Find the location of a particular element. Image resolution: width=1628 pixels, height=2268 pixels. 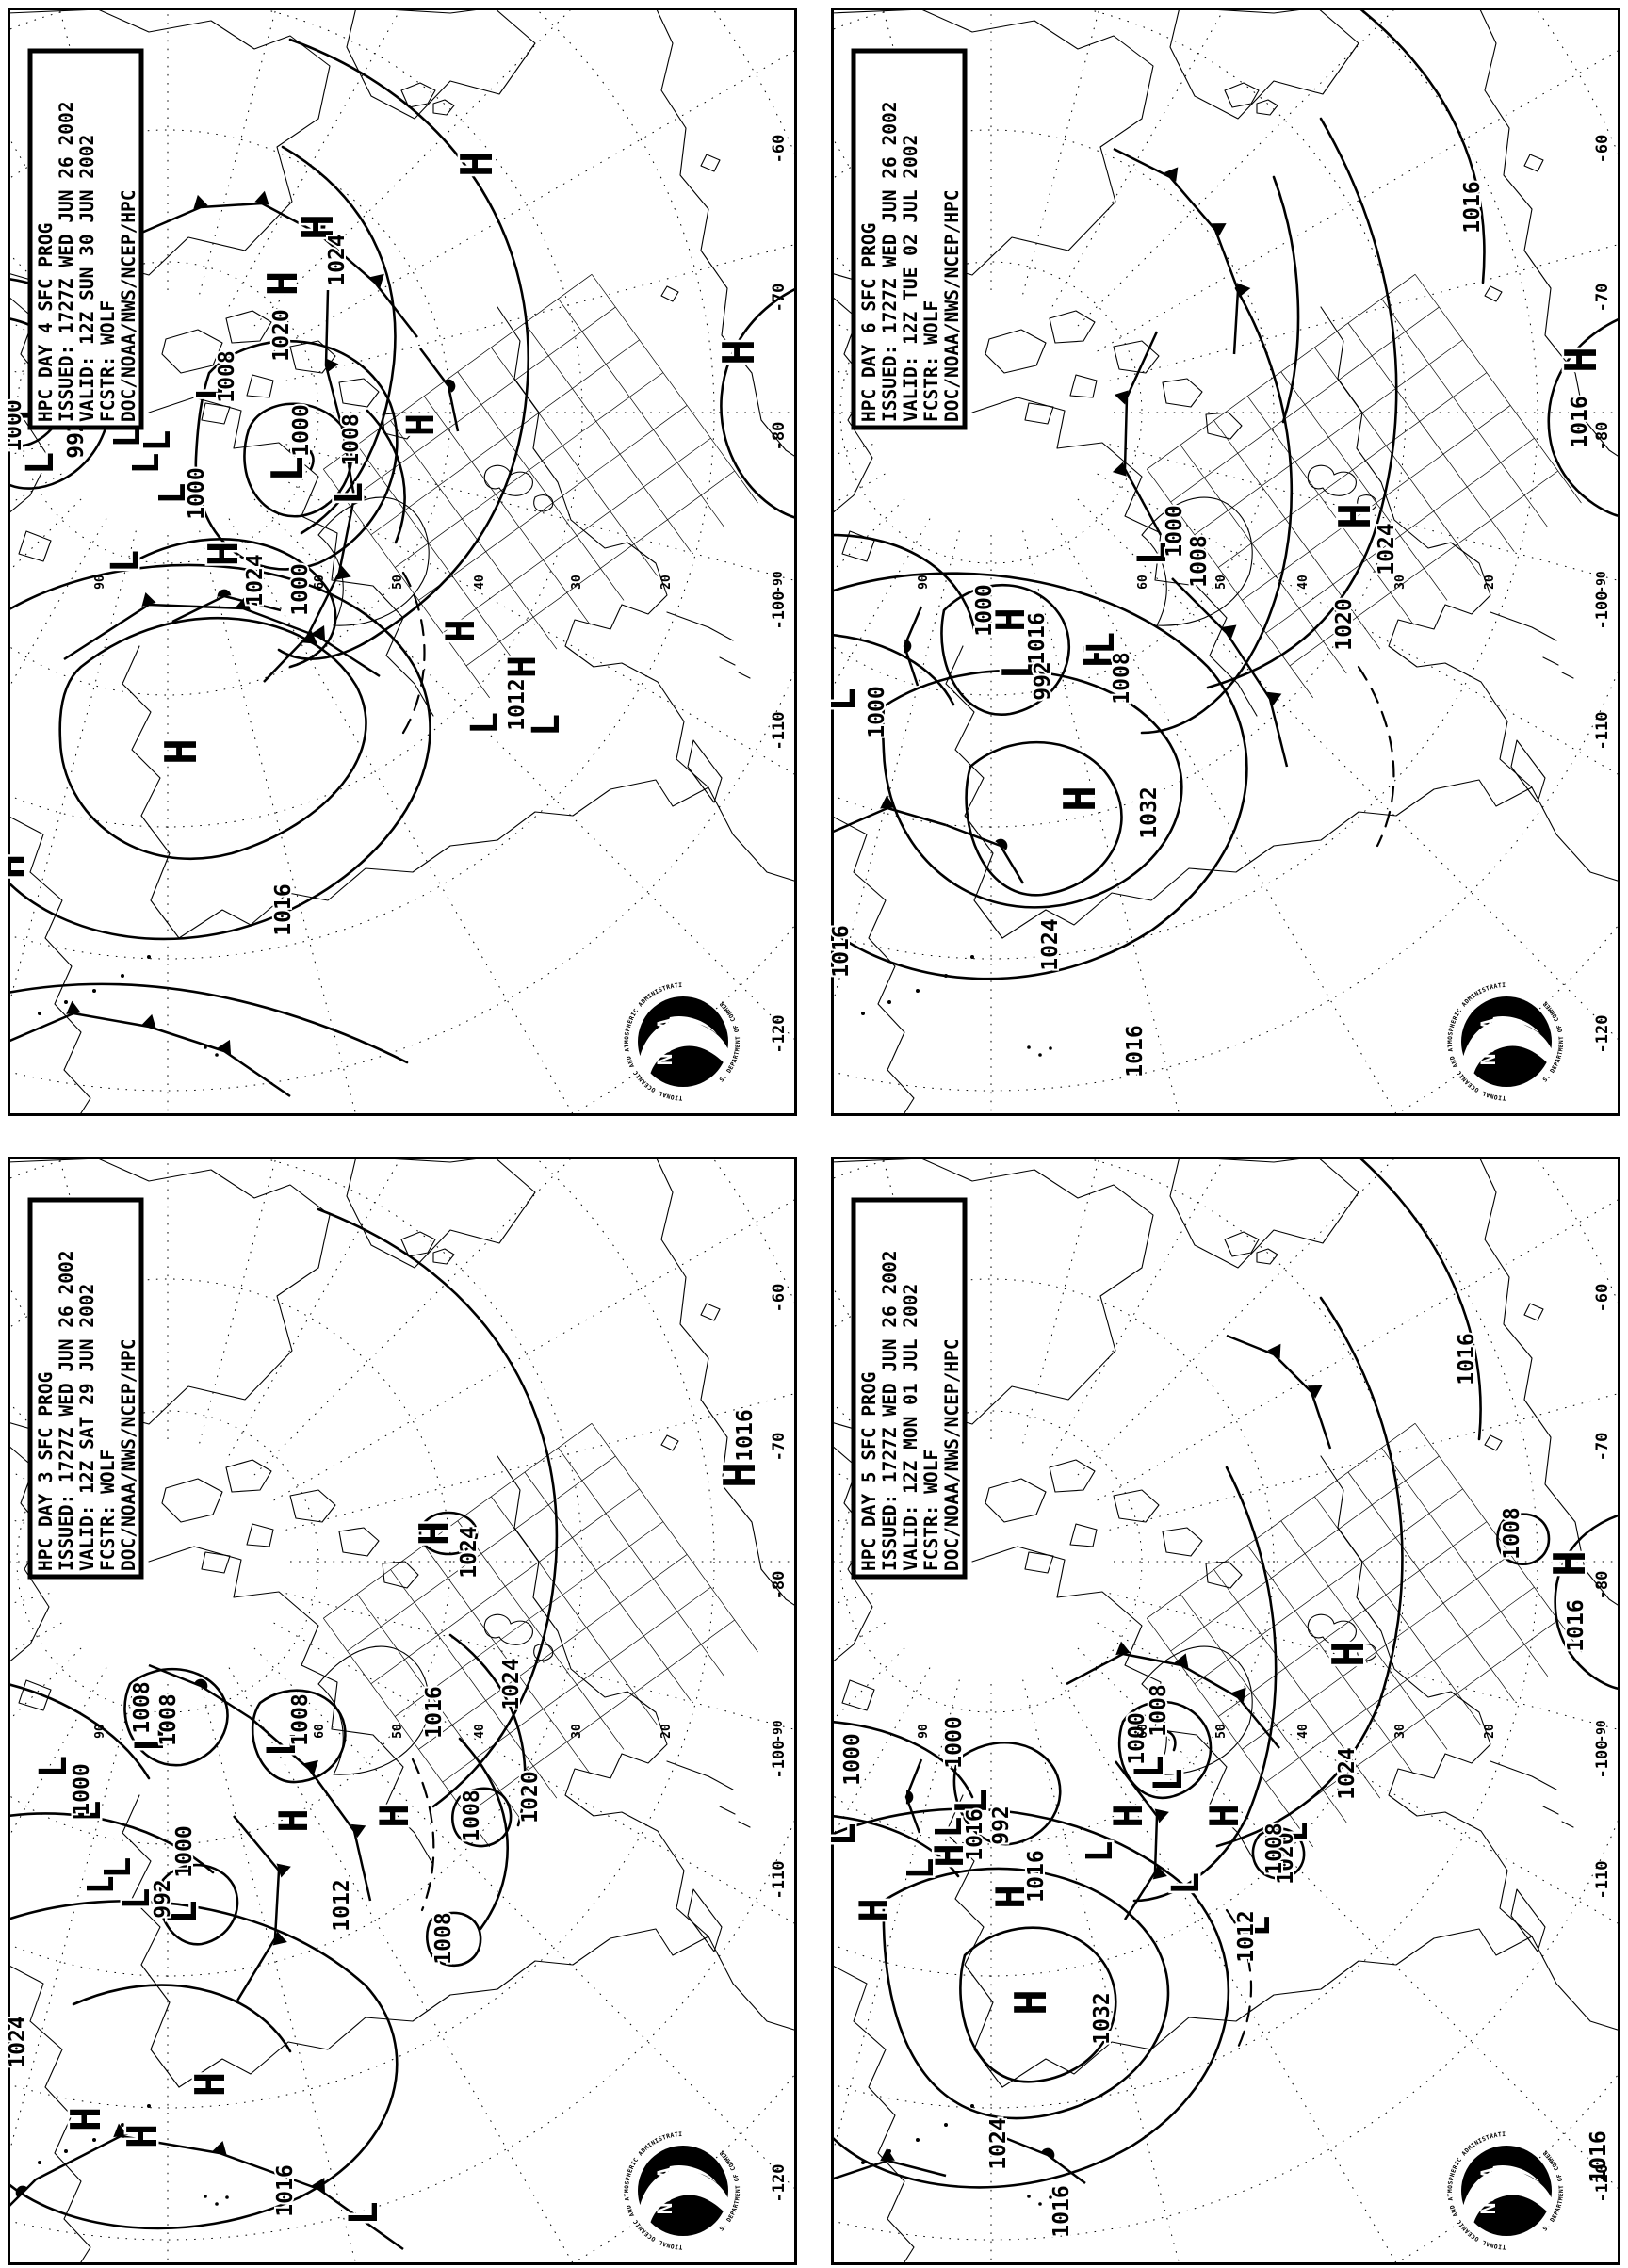

info-line-title: HPC DAY 3 SFC PROG is located at coordinates (46, 1472).